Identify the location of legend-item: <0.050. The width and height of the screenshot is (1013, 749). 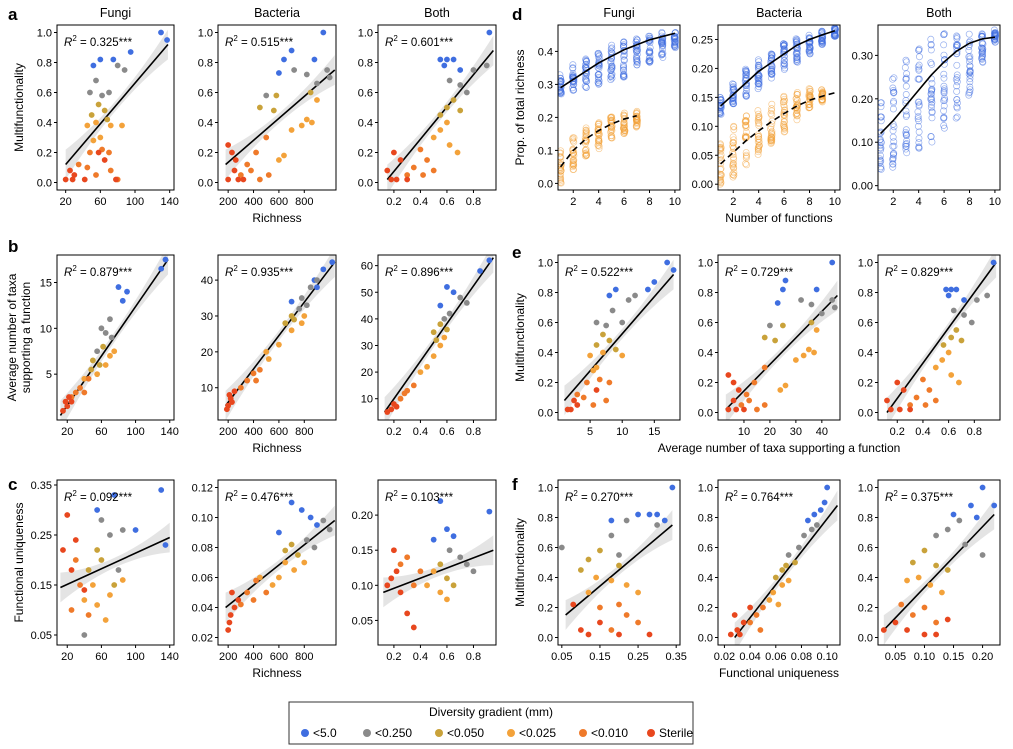
(459, 733).